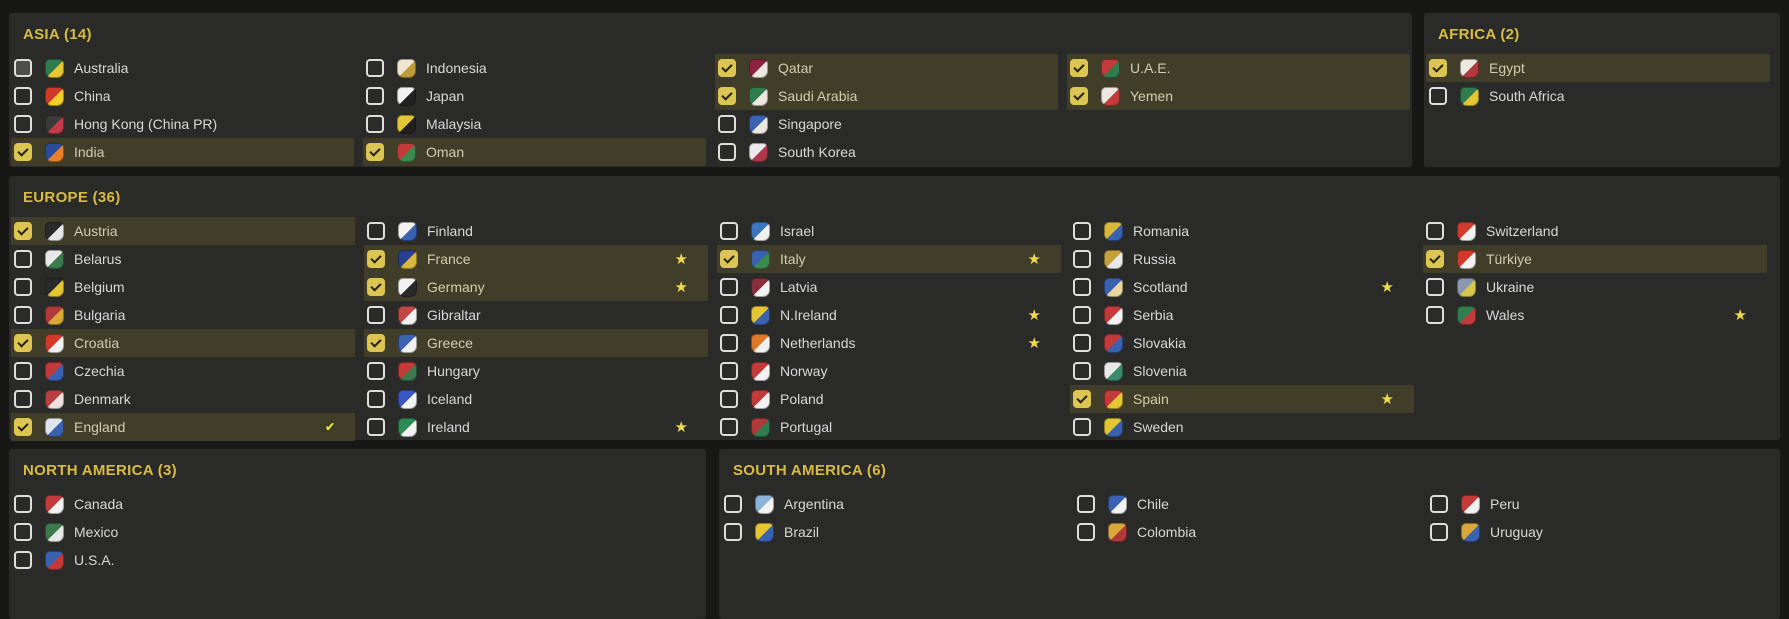  What do you see at coordinates (1082, 371) in the screenshot?
I see `slovenia-checkbox` at bounding box center [1082, 371].